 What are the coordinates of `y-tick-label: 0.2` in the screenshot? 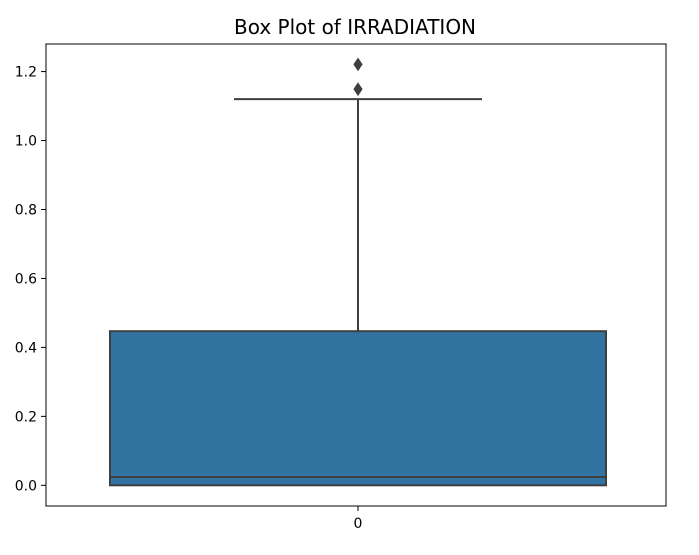 It's located at (26, 417).